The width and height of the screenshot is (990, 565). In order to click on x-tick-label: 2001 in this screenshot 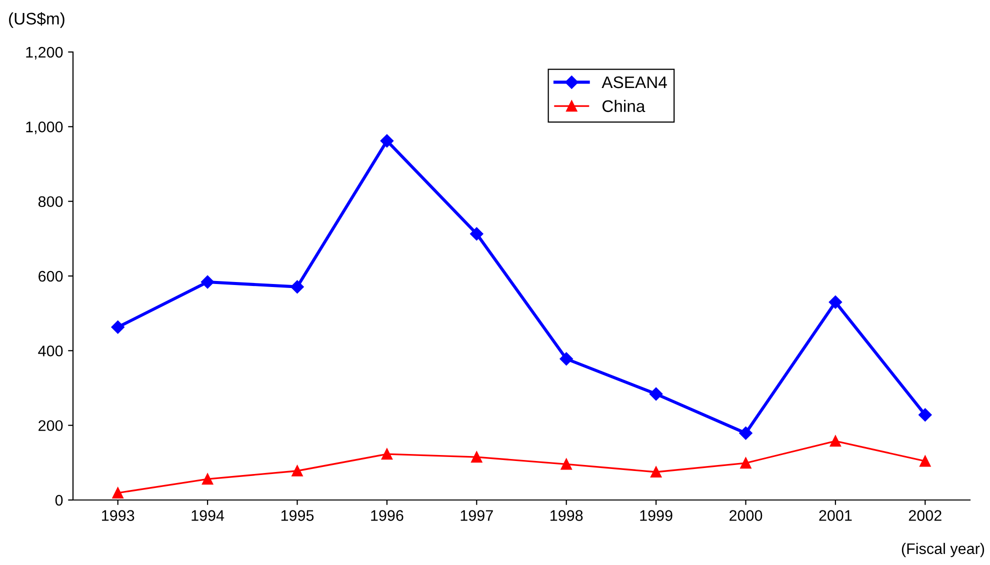, I will do `click(835, 515)`.